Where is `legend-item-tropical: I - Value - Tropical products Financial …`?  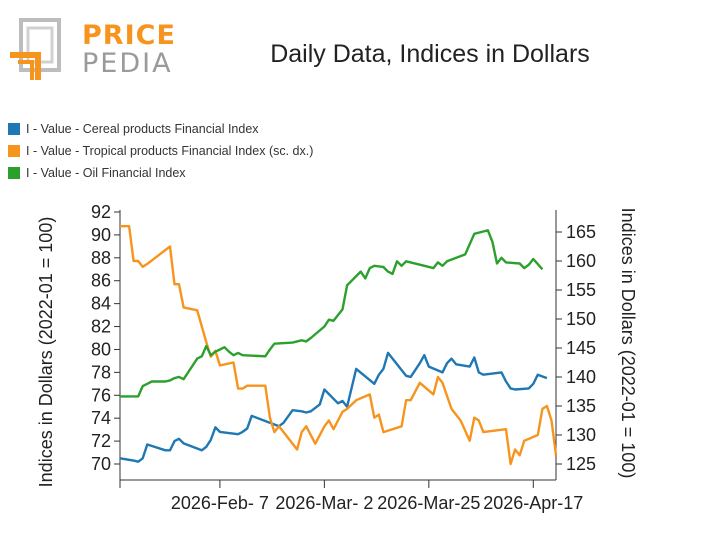 legend-item-tropical: I - Value - Tropical products Financial … is located at coordinates (160, 151).